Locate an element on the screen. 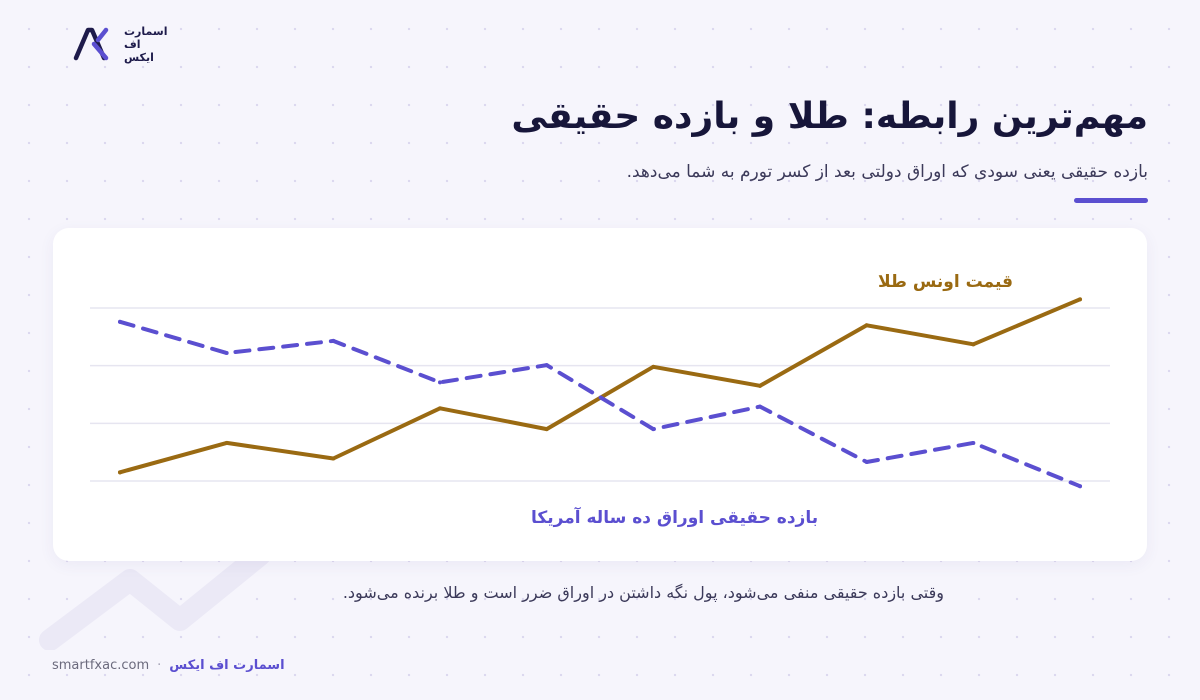 Image resolution: width=1200 pixels, height=700 pixels. footer-brand-name: اسمارت اف ایکس is located at coordinates (227, 665).